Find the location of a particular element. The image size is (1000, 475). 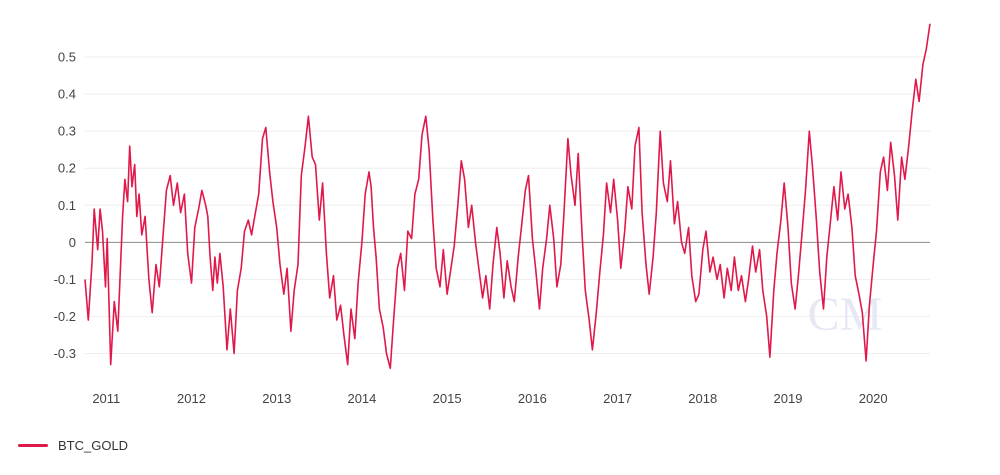

x-tick-label: 2017 is located at coordinates (617, 398).